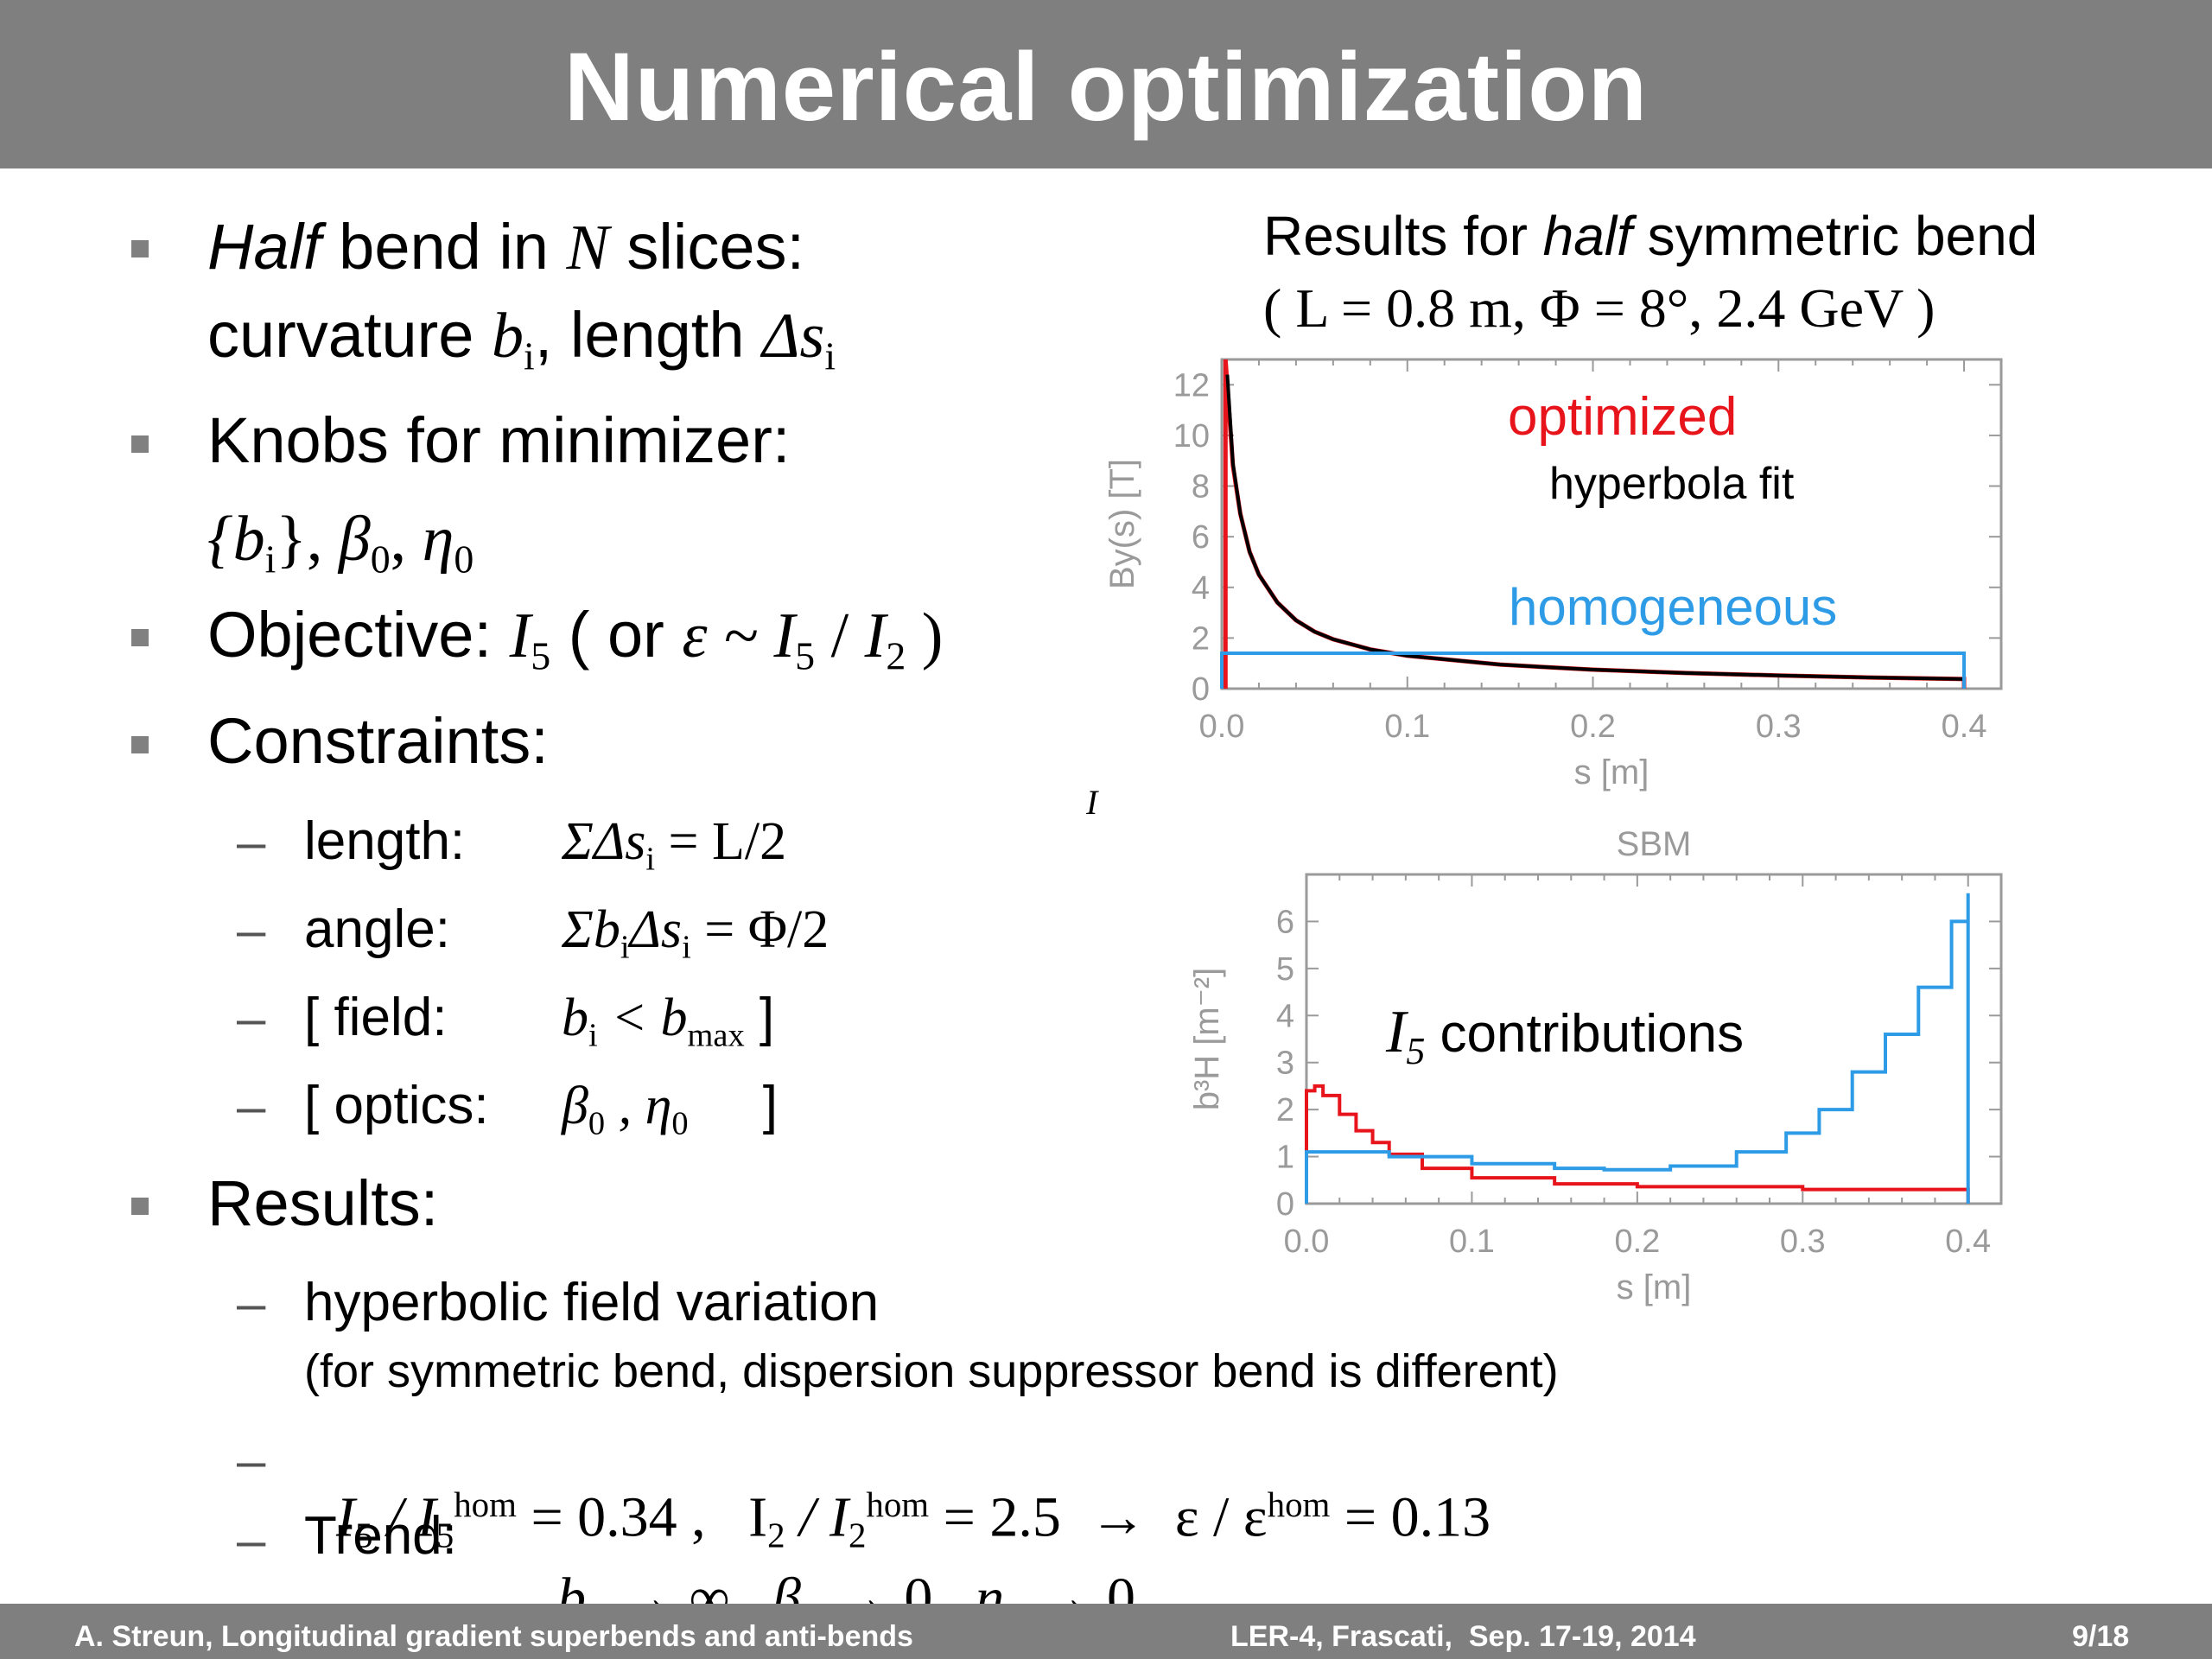  What do you see at coordinates (1463, 1636) in the screenshot?
I see `footer-event: LER-4, Frascati, Sep. 17-19, 2014` at bounding box center [1463, 1636].